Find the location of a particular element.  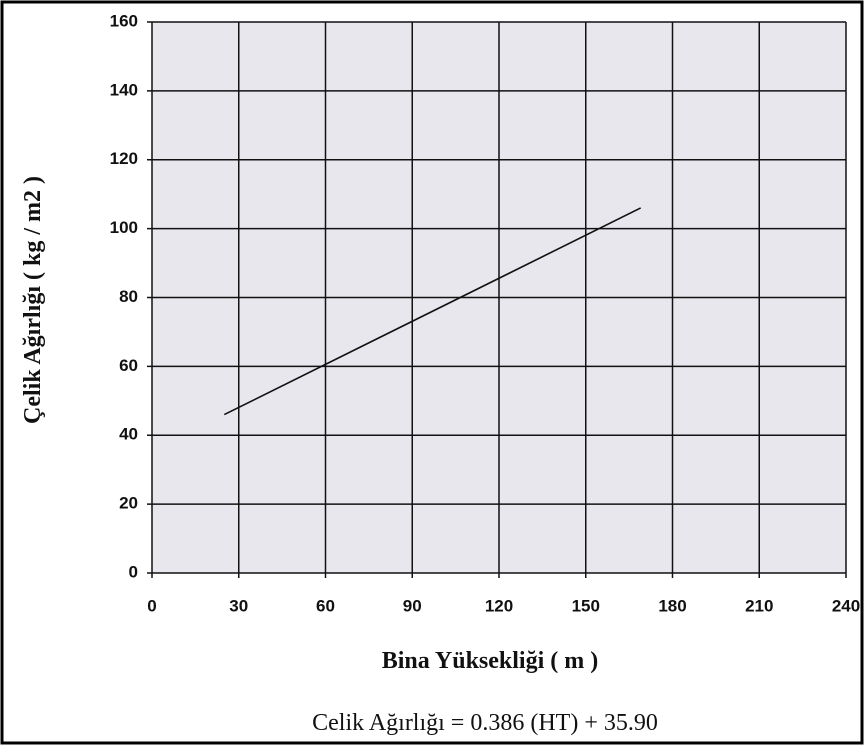

x-tick-label: 240 is located at coordinates (846, 605).